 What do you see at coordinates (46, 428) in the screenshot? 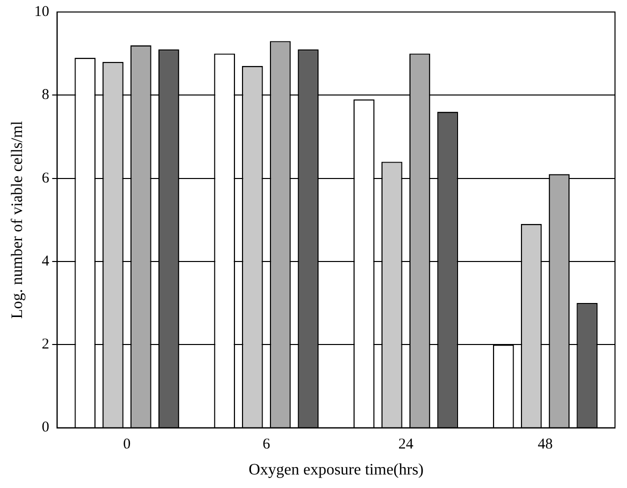
I see `y-tick-label: 0` at bounding box center [46, 428].